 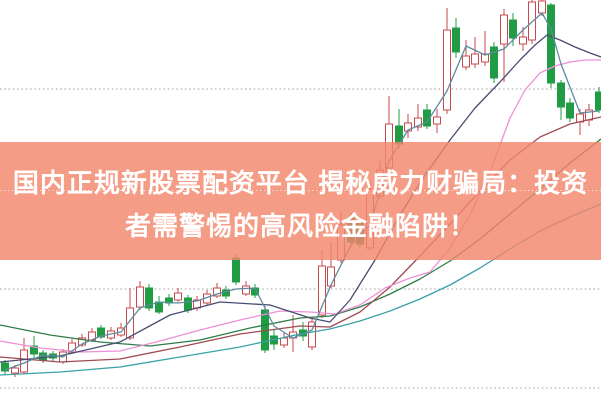 I want to click on headline-line-2: 者需警惕的高风险金融陷阱！, so click(x=300, y=226).